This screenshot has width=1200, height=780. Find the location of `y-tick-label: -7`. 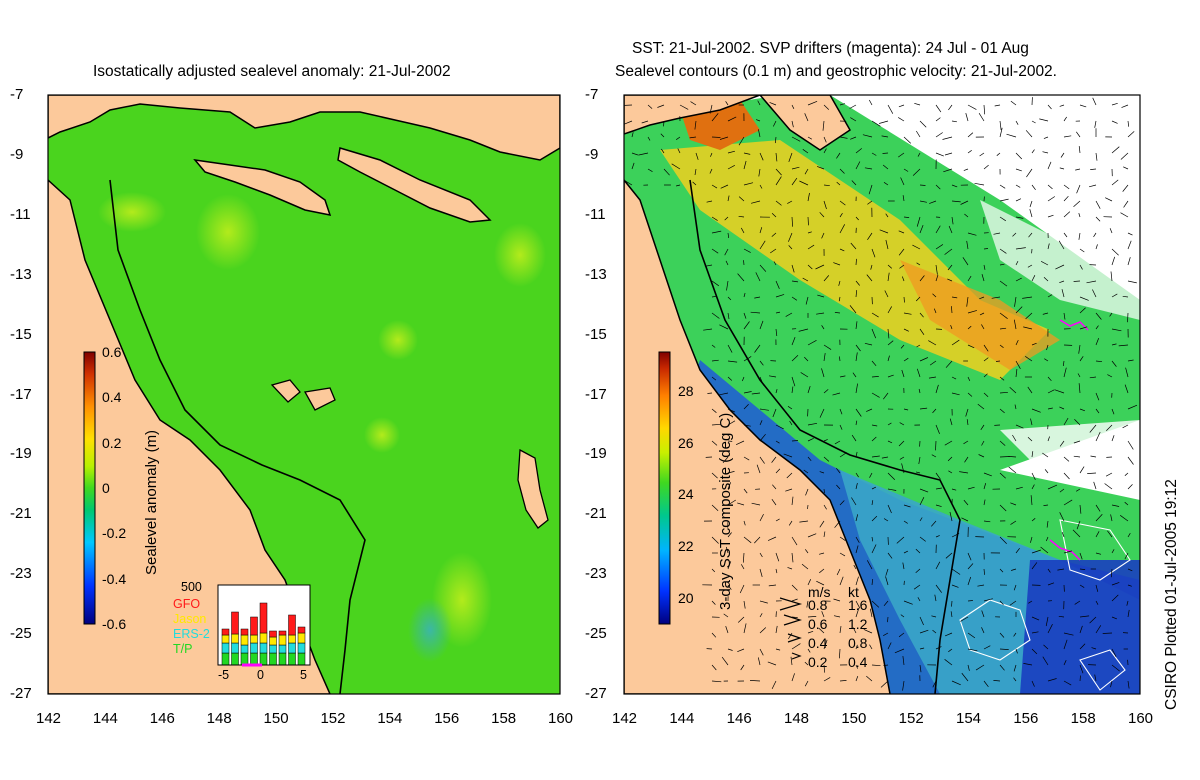

y-tick-label: -7 is located at coordinates (592, 94).